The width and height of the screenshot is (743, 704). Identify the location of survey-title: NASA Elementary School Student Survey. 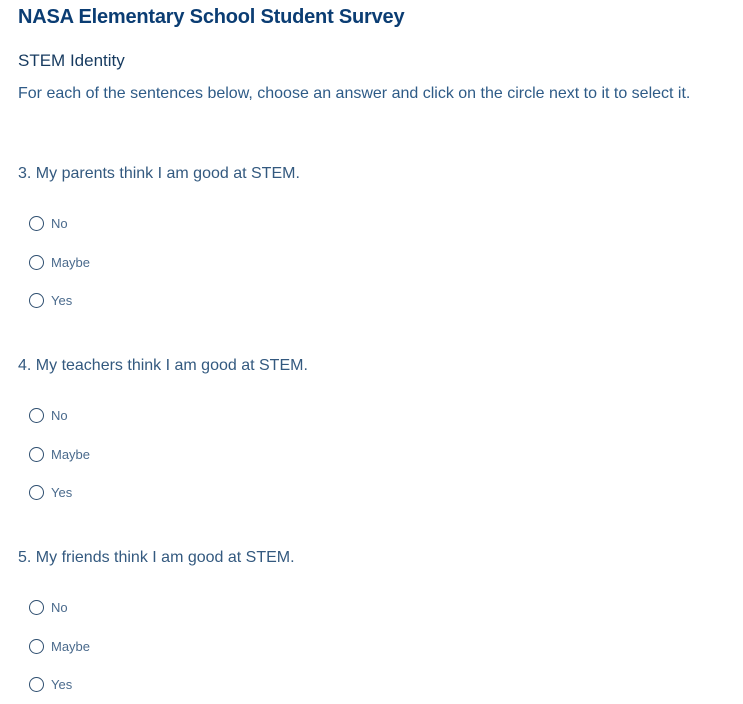
(211, 17).